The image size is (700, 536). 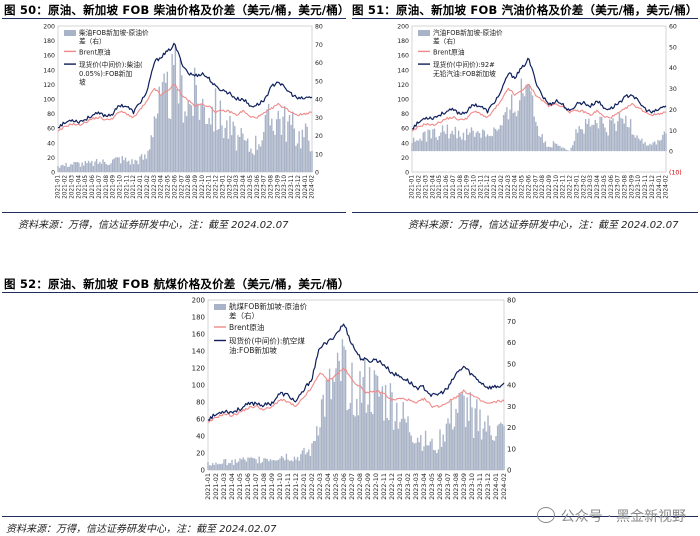 I want to click on x-tick-label: 2021-06, so click(x=248, y=486).